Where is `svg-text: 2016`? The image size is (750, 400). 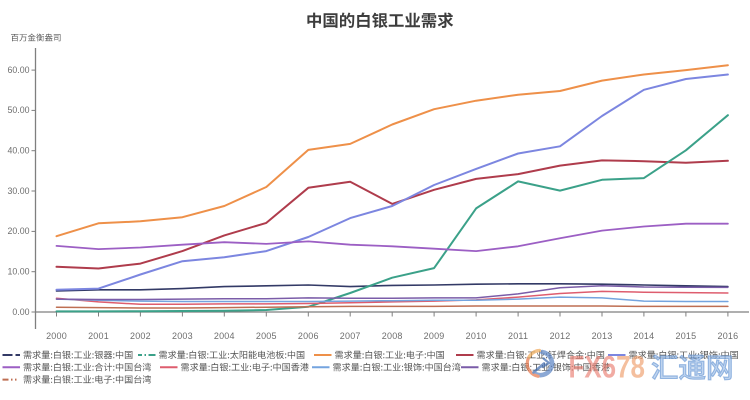 svg-text: 2016 is located at coordinates (727, 336).